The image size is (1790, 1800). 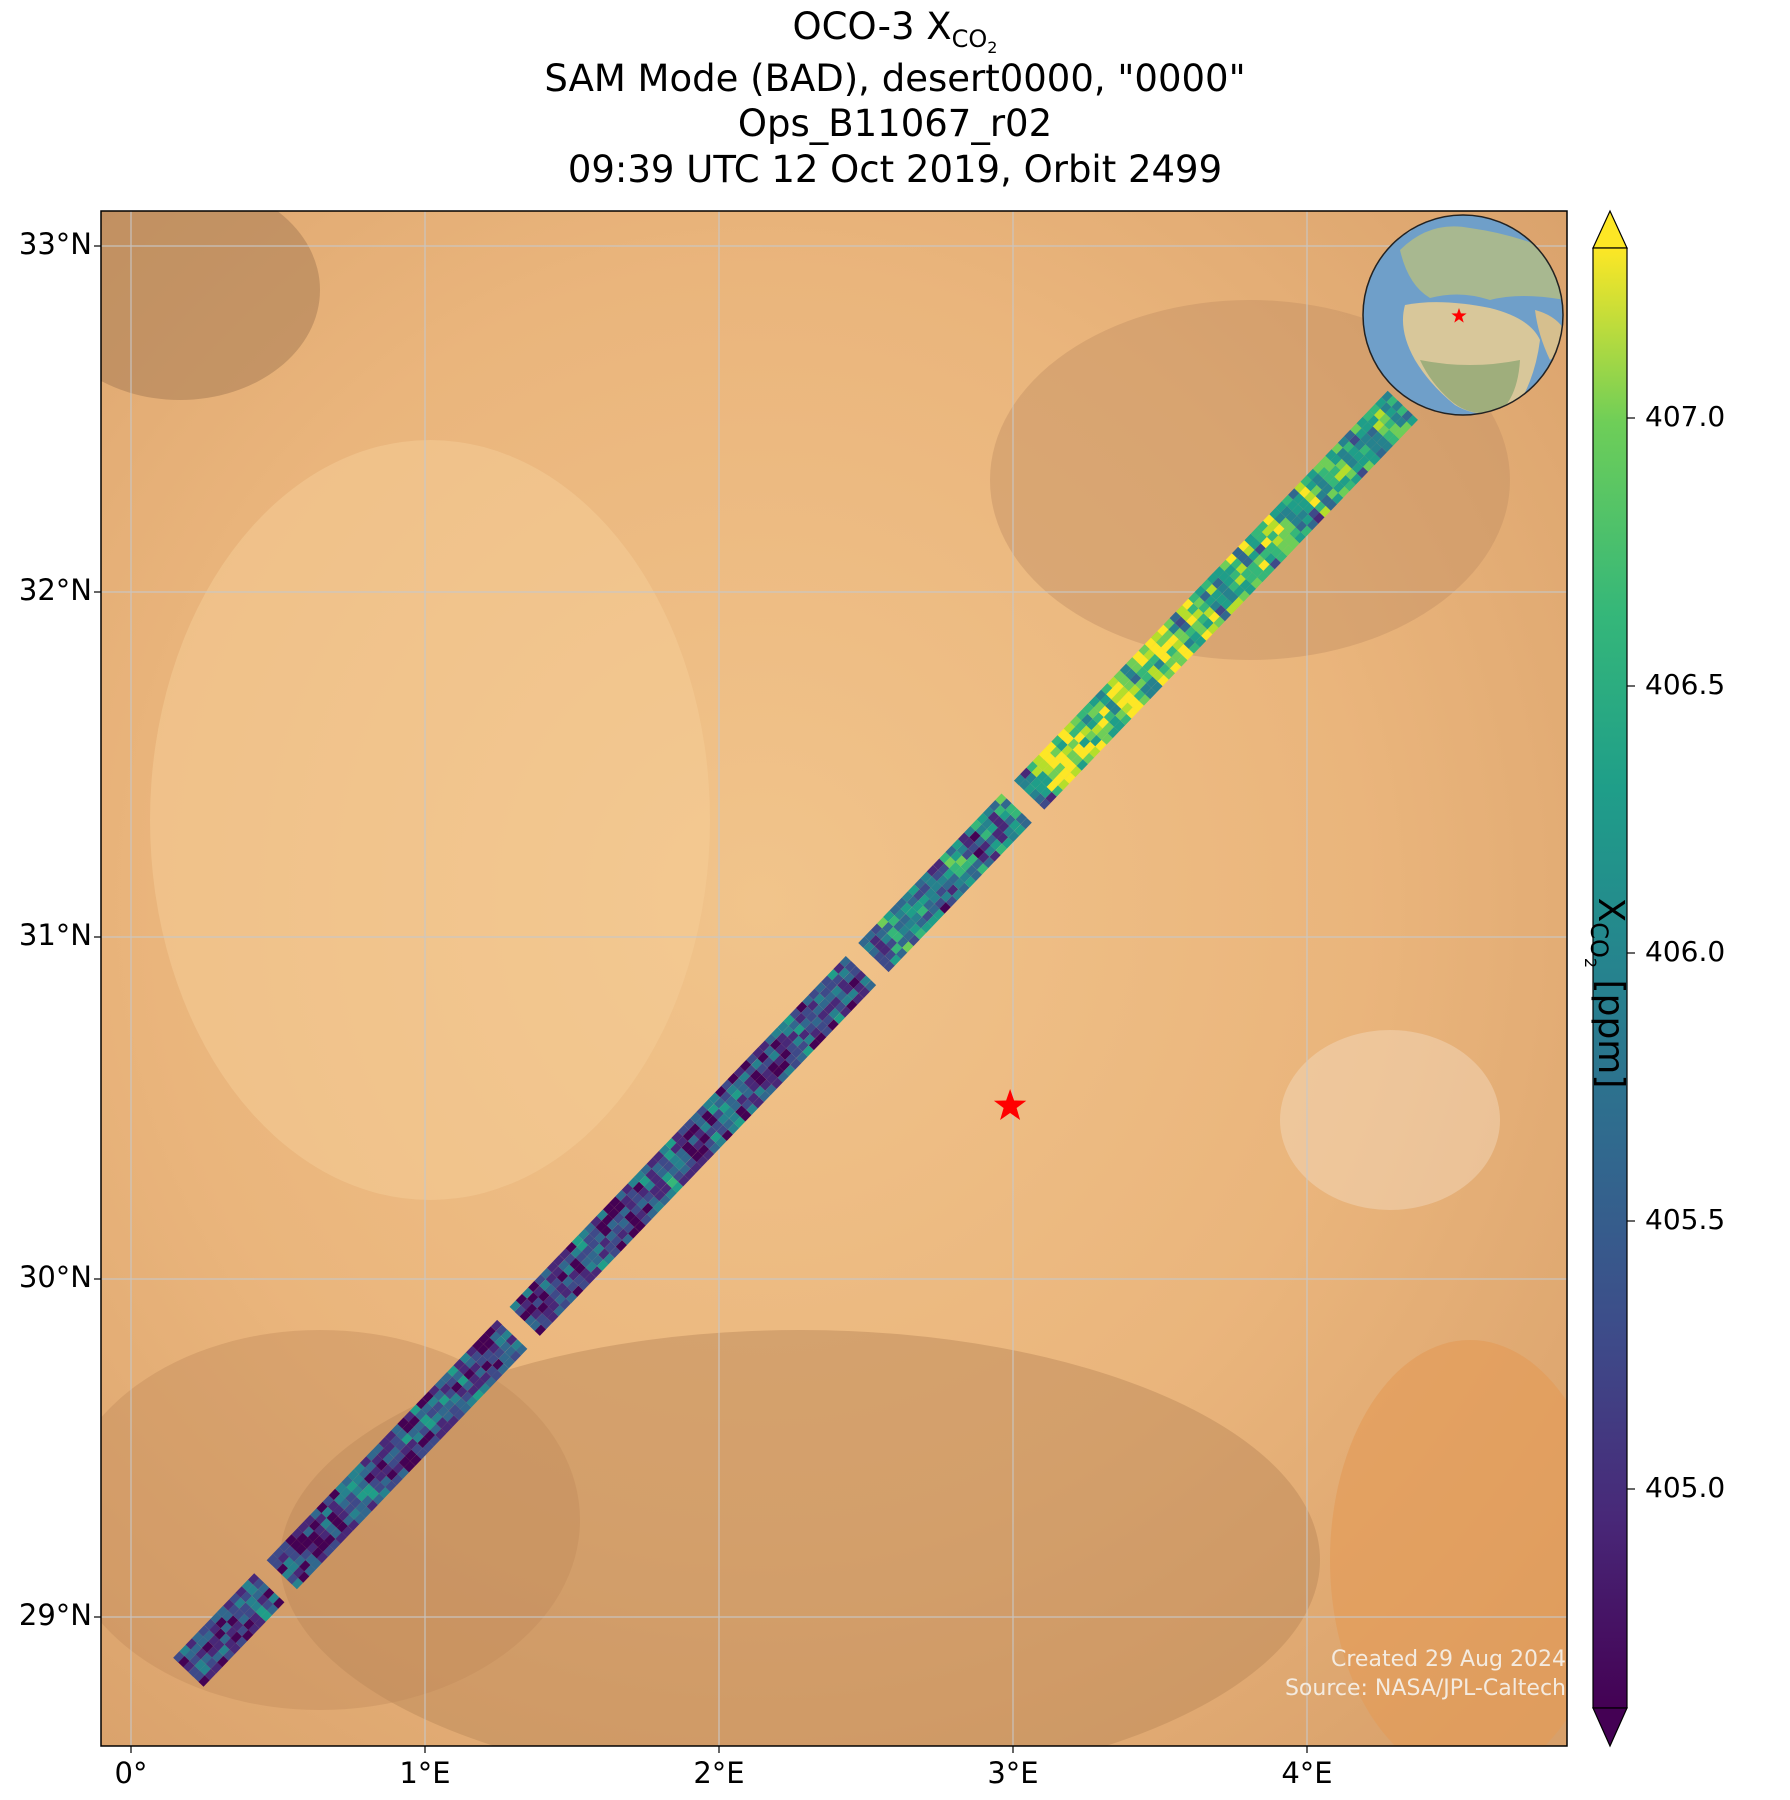 What do you see at coordinates (1013, 1773) in the screenshot?
I see `lon-label-3: 3°E` at bounding box center [1013, 1773].